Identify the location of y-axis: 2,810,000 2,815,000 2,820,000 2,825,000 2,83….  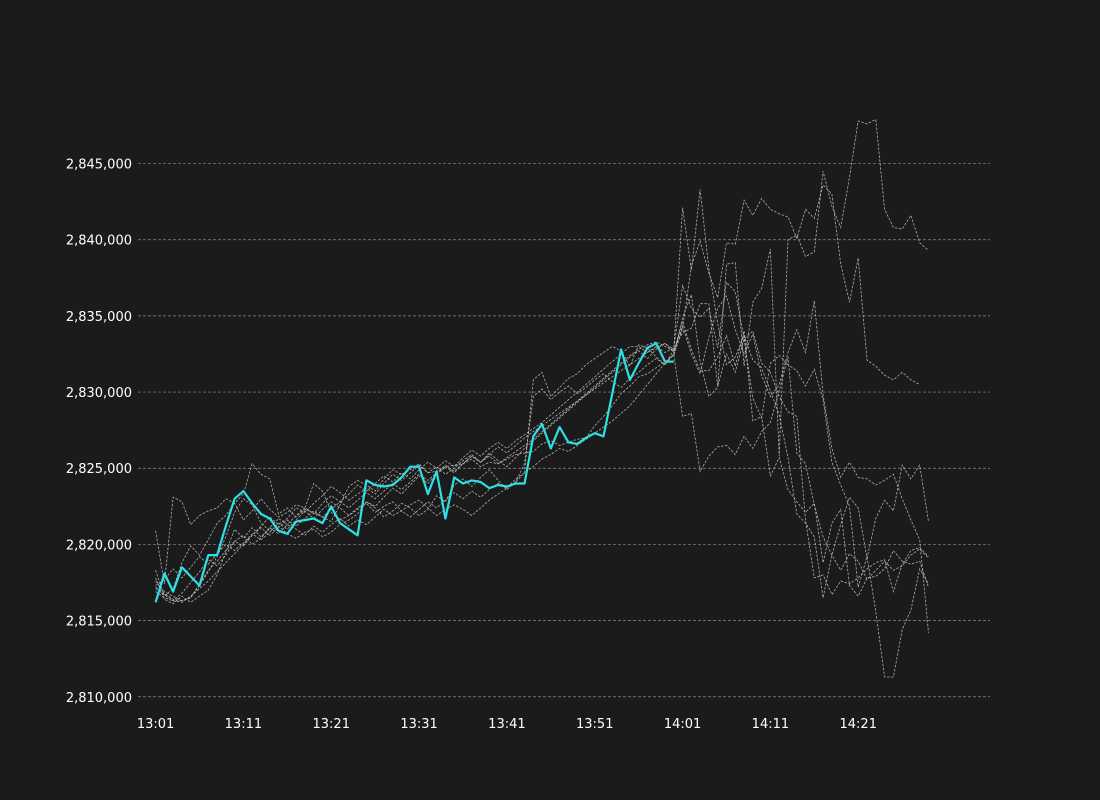
(99, 432).